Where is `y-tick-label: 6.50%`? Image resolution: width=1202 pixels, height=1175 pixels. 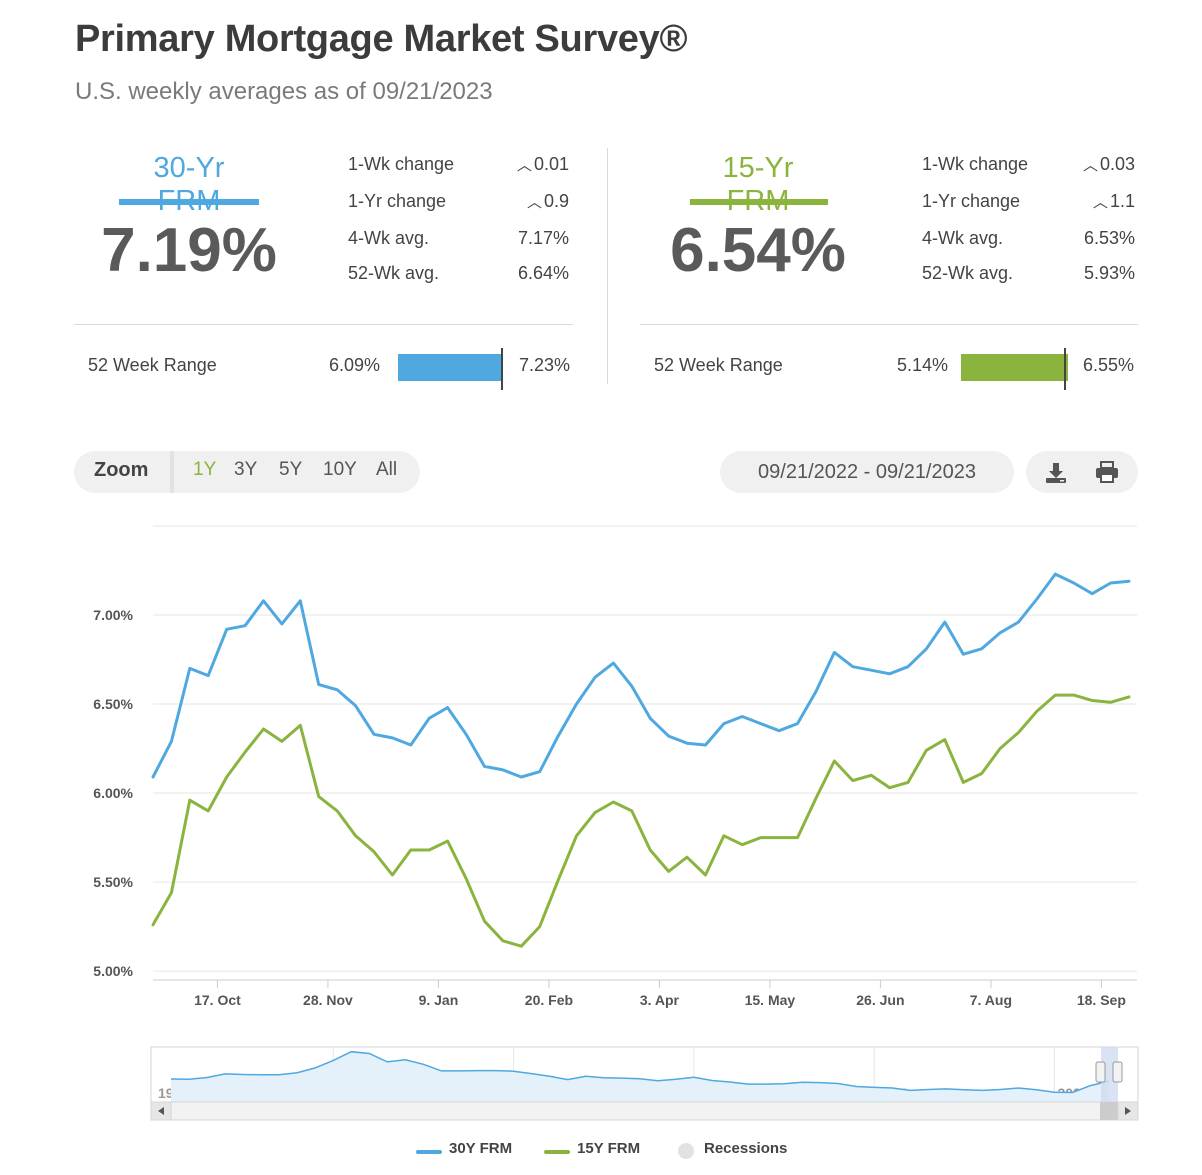 y-tick-label: 6.50% is located at coordinates (113, 704).